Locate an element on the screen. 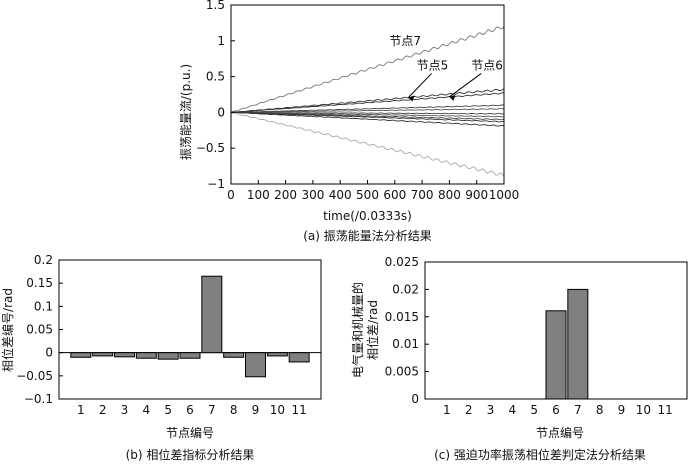 The width and height of the screenshot is (698, 465). chart-a-xtick-label: 400 is located at coordinates (340, 195).